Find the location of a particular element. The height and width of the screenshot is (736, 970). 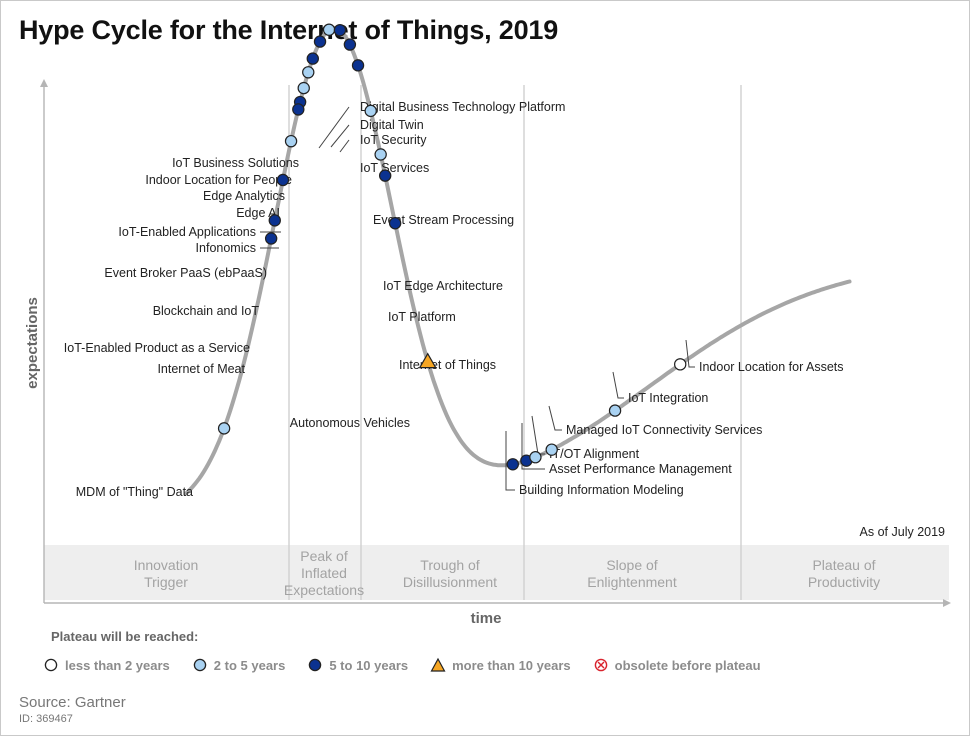

label-edge-analytics: Edge Analytics is located at coordinates (244, 196).